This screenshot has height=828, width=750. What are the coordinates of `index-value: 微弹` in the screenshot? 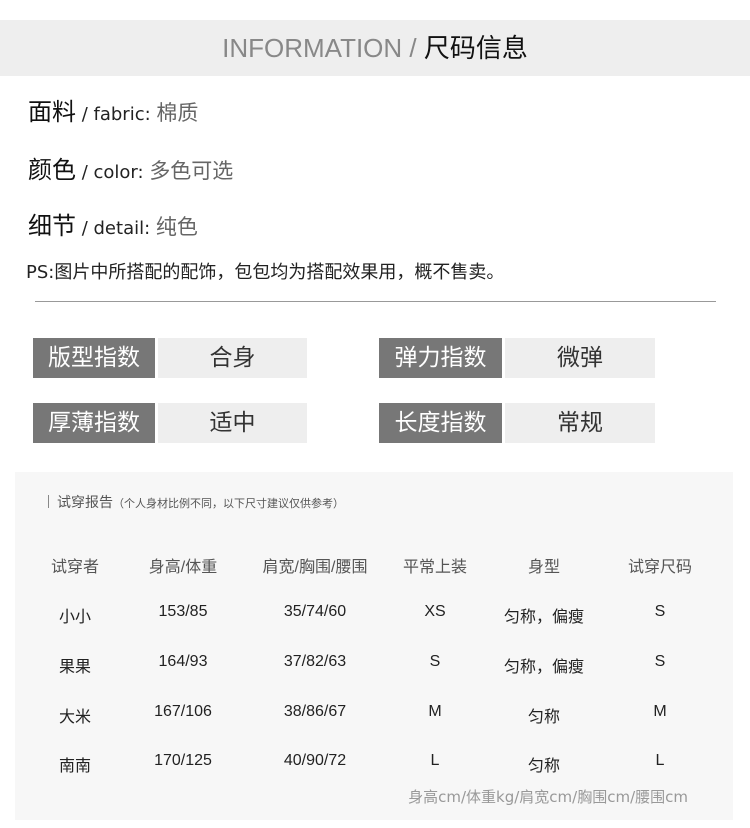 It's located at (580, 358).